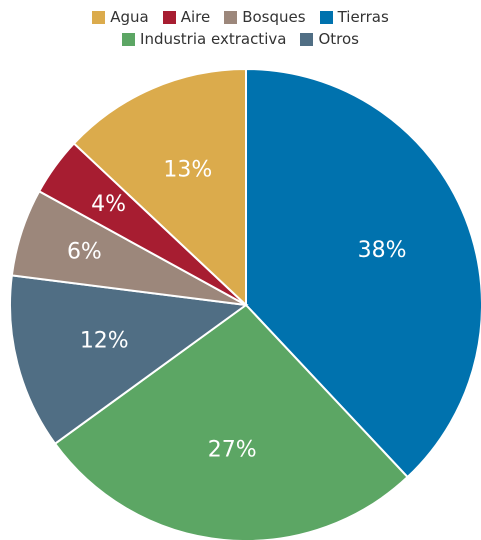 This screenshot has width=481, height=540. I want to click on data-label: 6%, so click(84, 251).